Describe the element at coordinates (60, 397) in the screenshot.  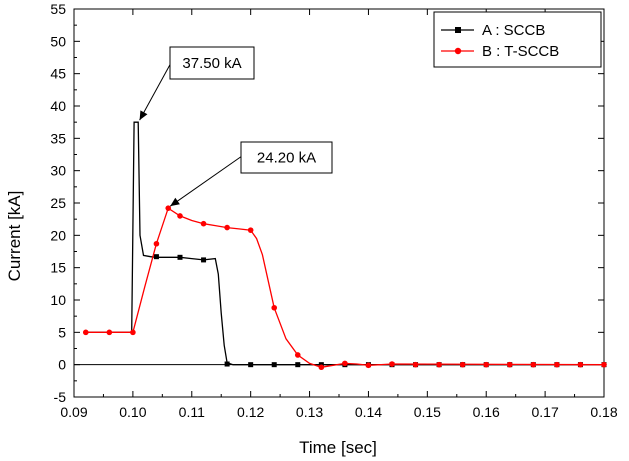
I see `y-tick-label: -5` at that location.